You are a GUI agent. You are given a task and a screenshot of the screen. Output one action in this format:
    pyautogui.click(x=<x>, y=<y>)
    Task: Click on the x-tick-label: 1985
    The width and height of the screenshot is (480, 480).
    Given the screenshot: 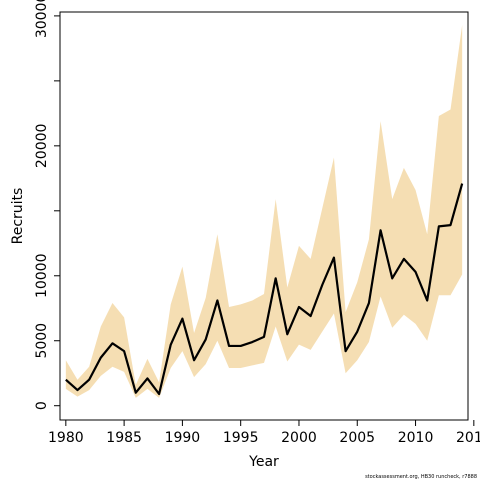 What is the action you would take?
    pyautogui.click(x=124, y=438)
    